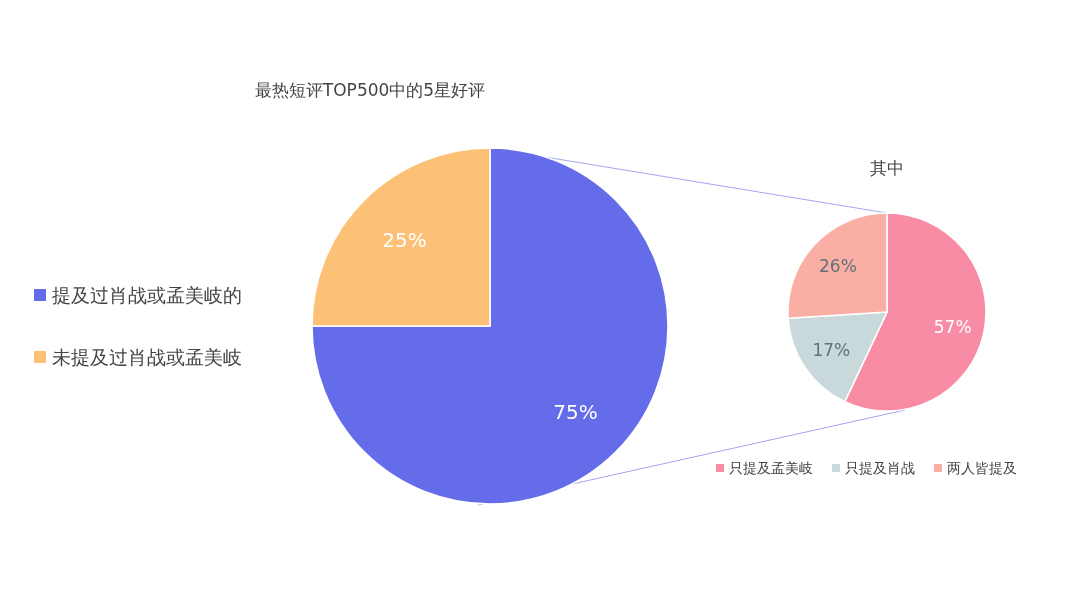 Image resolution: width=1080 pixels, height=608 pixels. What do you see at coordinates (771, 467) in the screenshot?
I see `legend-label: 只提及孟美岐` at bounding box center [771, 467].